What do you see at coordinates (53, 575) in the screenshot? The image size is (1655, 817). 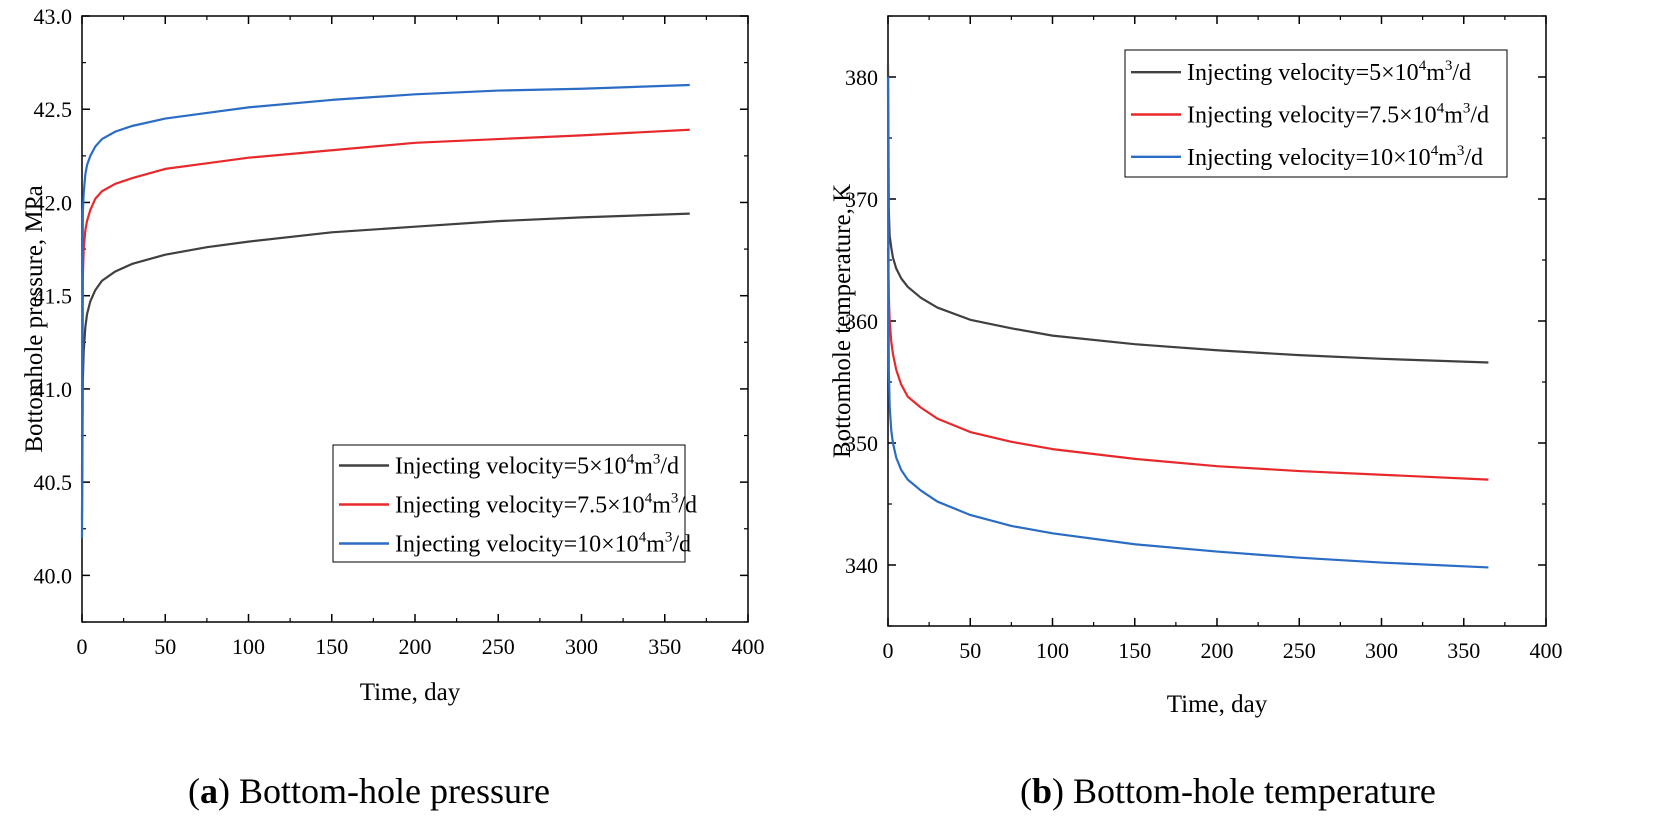 I see `y-tick-label: 40.0` at bounding box center [53, 575].